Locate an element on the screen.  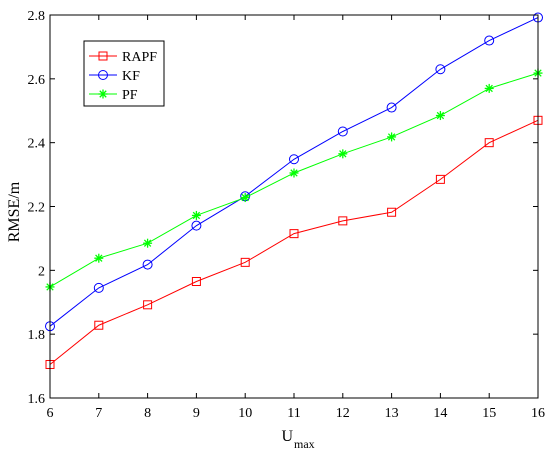
x-axis-label-subscript: max is located at coordinates (304, 444).